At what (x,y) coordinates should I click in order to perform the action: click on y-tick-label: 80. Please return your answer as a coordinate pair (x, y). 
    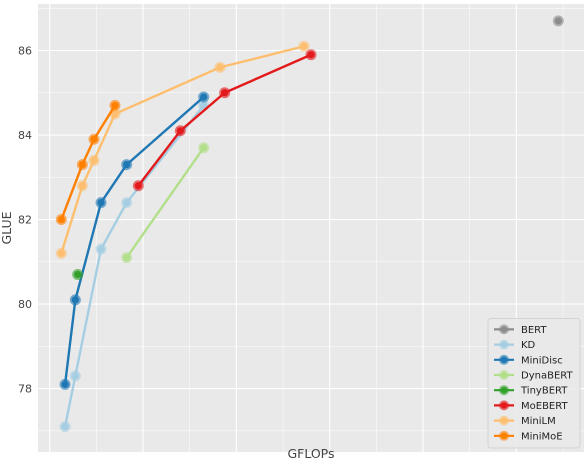
    Looking at the image, I should click on (25, 304).